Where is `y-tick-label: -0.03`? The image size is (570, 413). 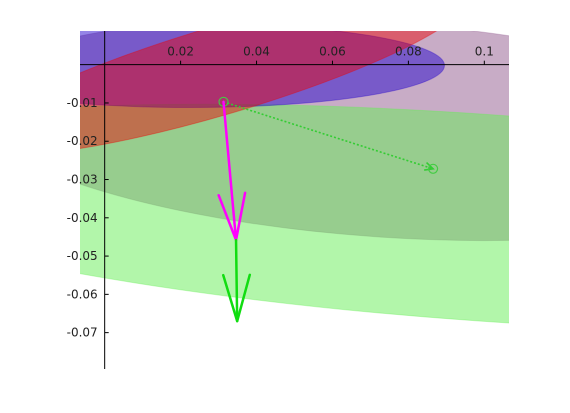
y-tick-label: -0.03 is located at coordinates (82, 180).